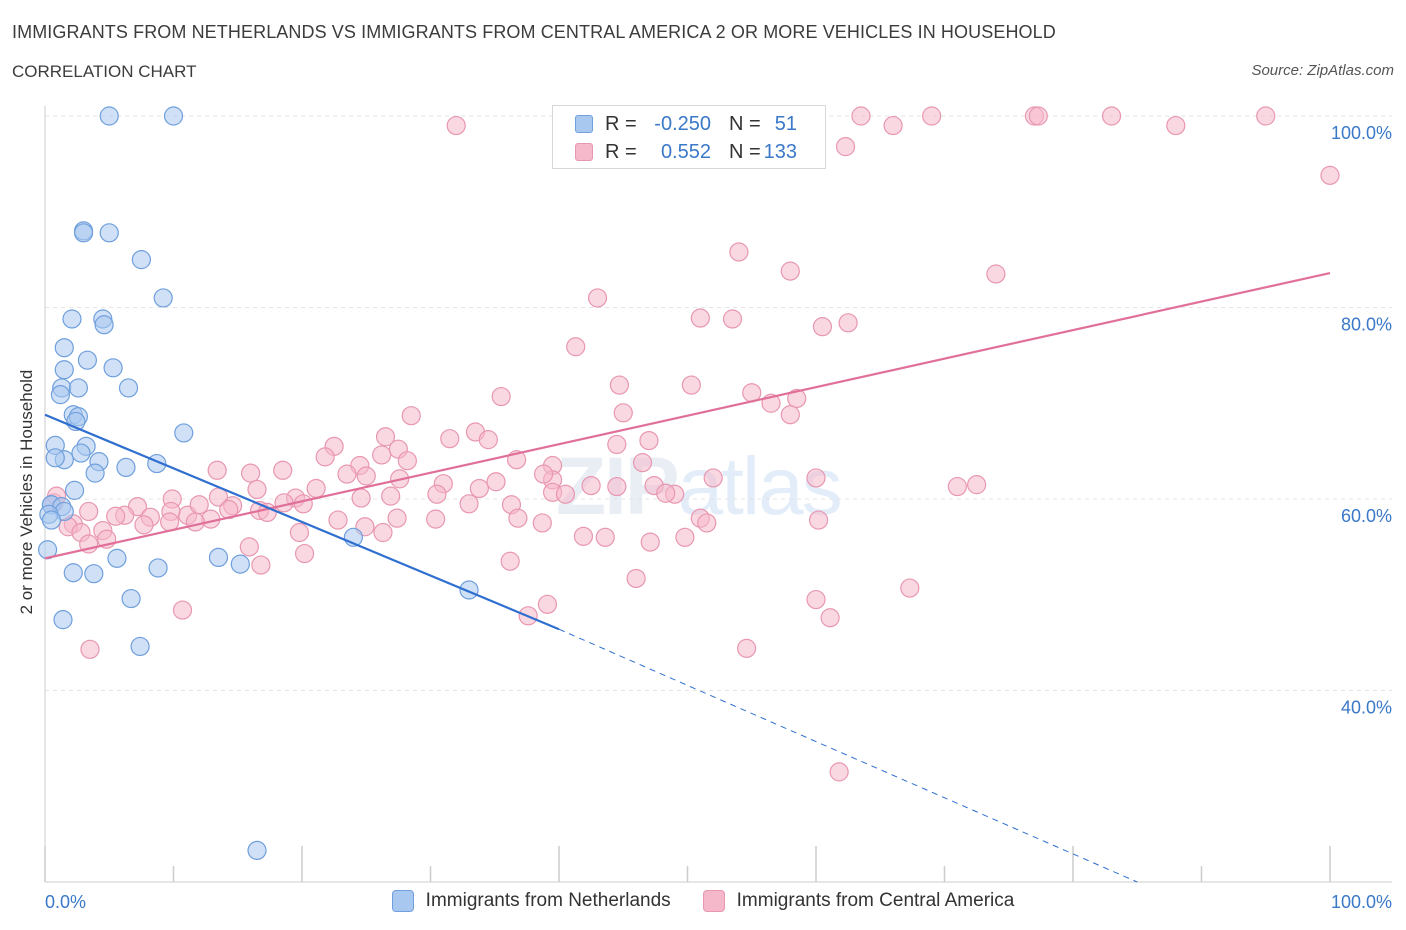 This screenshot has height=930, width=1406. I want to click on netherlands-swatch, so click(584, 124).